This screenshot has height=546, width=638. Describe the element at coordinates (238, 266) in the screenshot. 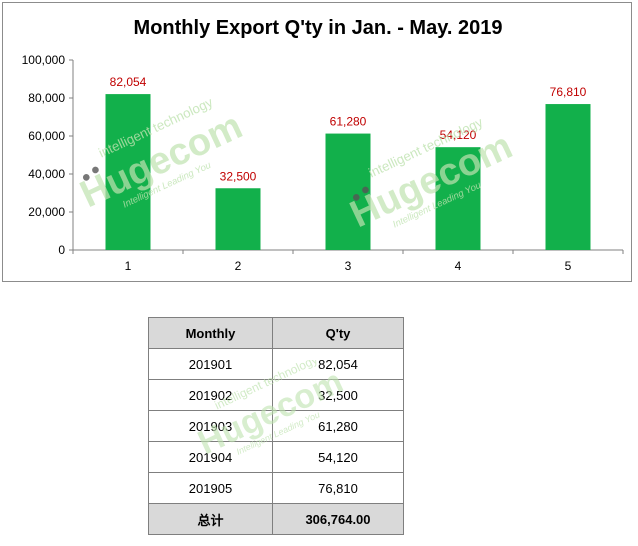

I see `x-tick-label: 2` at that location.